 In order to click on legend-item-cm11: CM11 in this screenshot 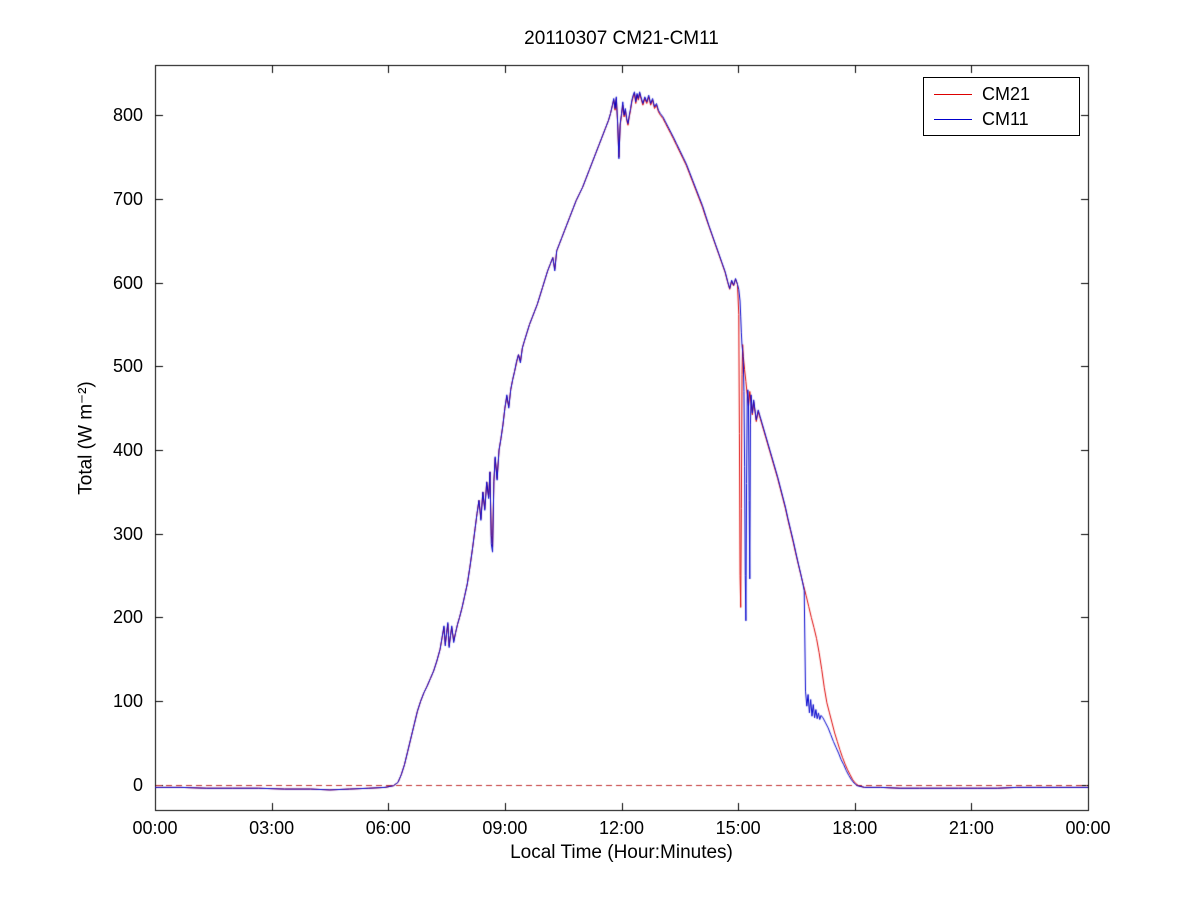, I will do `click(1001, 119)`.